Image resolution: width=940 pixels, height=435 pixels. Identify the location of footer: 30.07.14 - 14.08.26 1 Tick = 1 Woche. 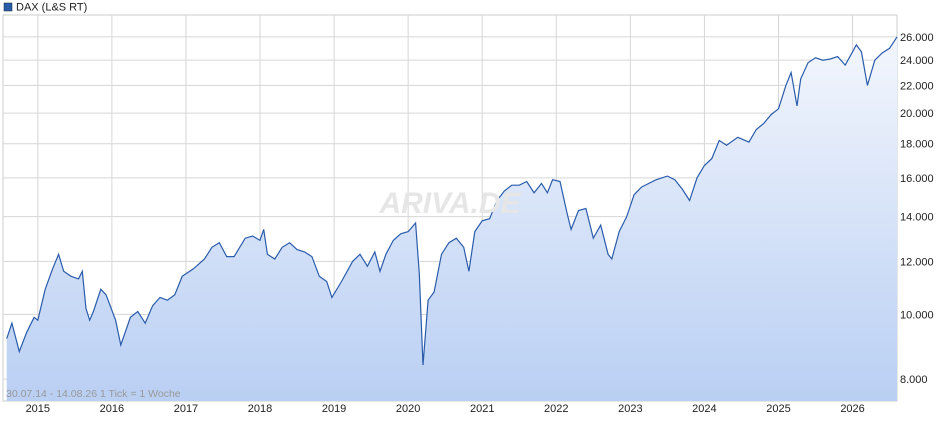
(93, 394).